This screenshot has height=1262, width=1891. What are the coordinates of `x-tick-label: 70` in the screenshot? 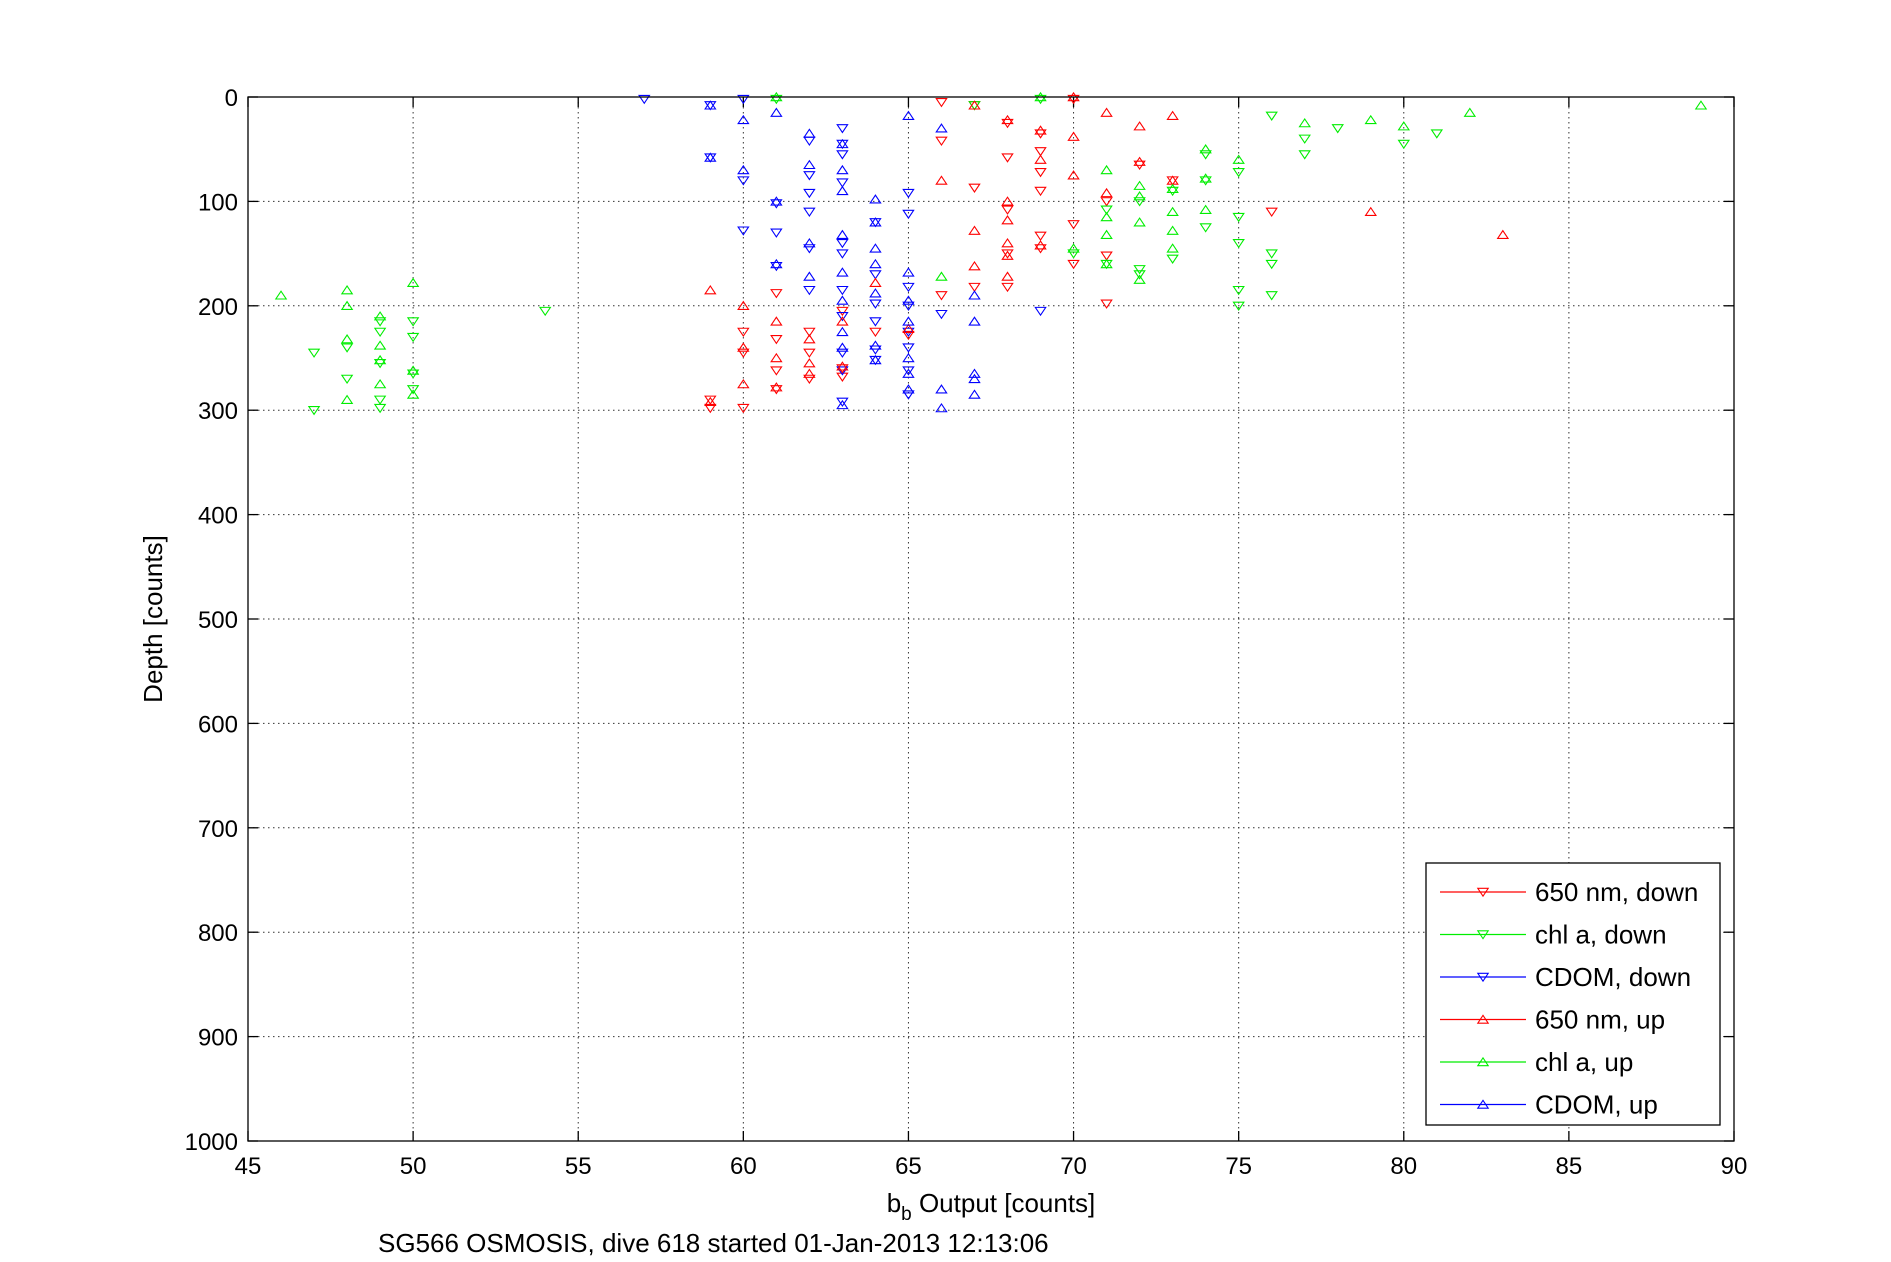 It's located at (1073, 1166).